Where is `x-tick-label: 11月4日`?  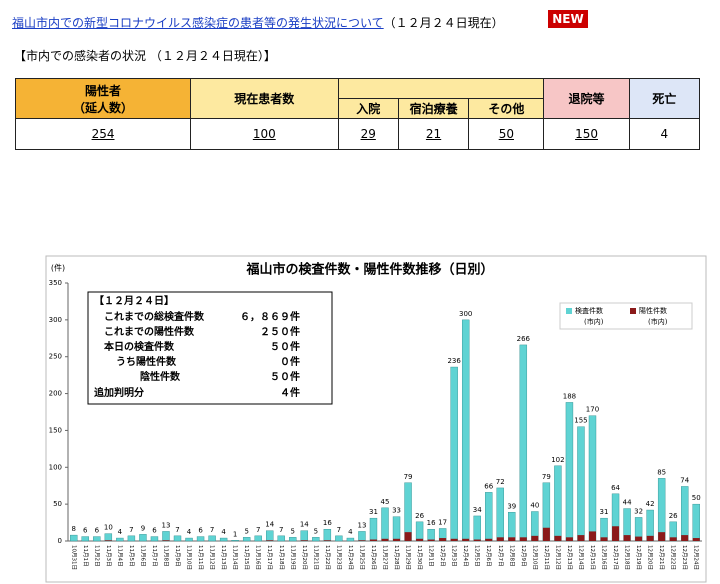 x-tick-label: 11月4日 is located at coordinates (119, 556).